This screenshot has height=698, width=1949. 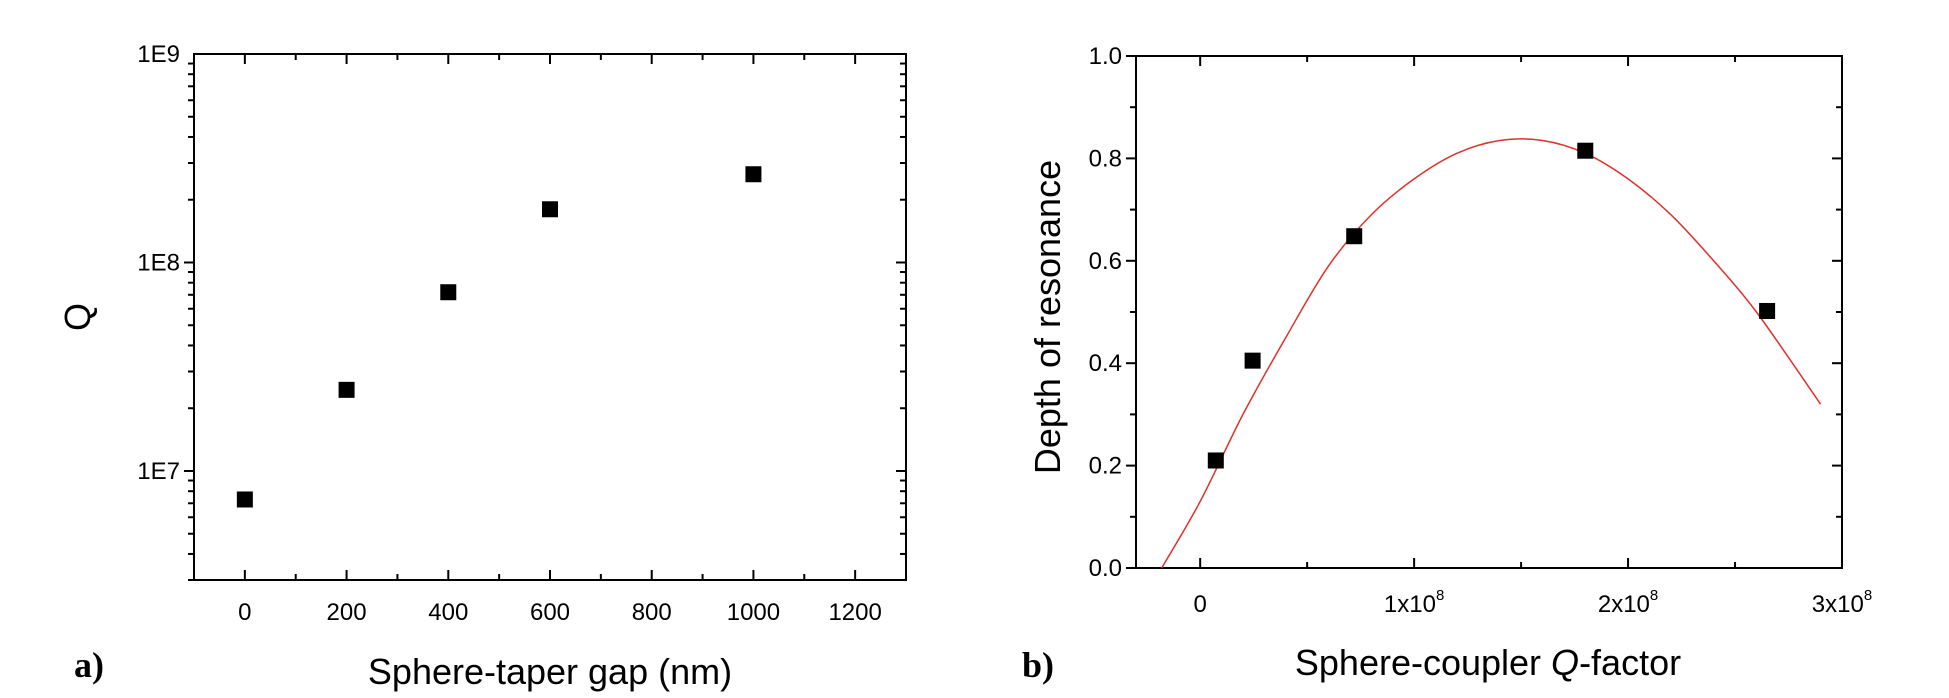 What do you see at coordinates (1105, 466) in the screenshot?
I see `panel-b-y-tick-label: 0.2` at bounding box center [1105, 466].